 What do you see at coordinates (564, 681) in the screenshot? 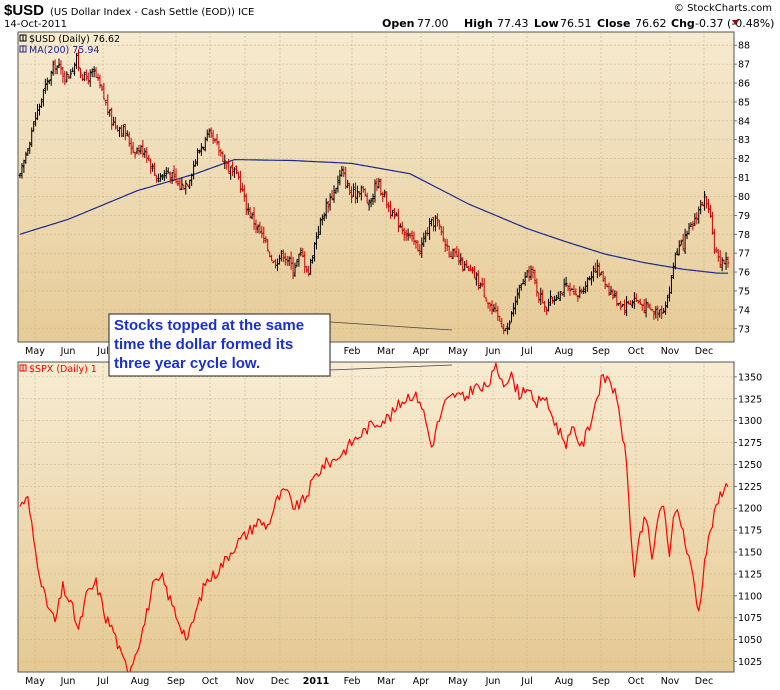
I see `x-tick-label: Aug` at bounding box center [564, 681].